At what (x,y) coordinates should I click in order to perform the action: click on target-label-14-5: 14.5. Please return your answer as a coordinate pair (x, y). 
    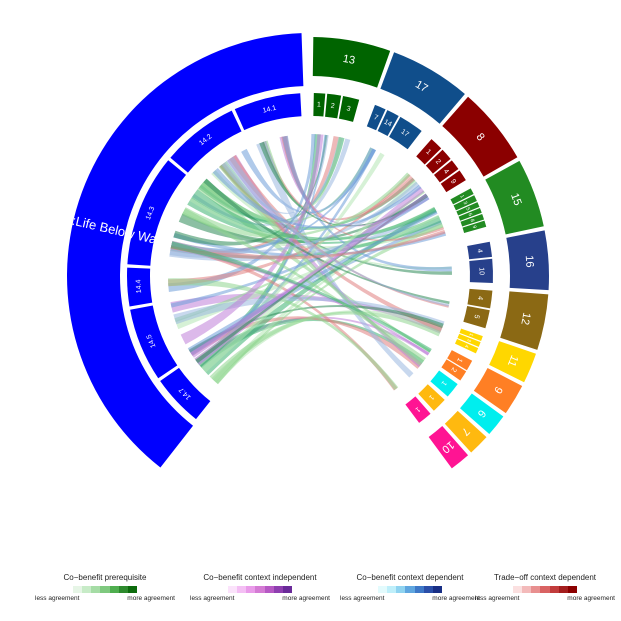
    Looking at the image, I should click on (152, 340).